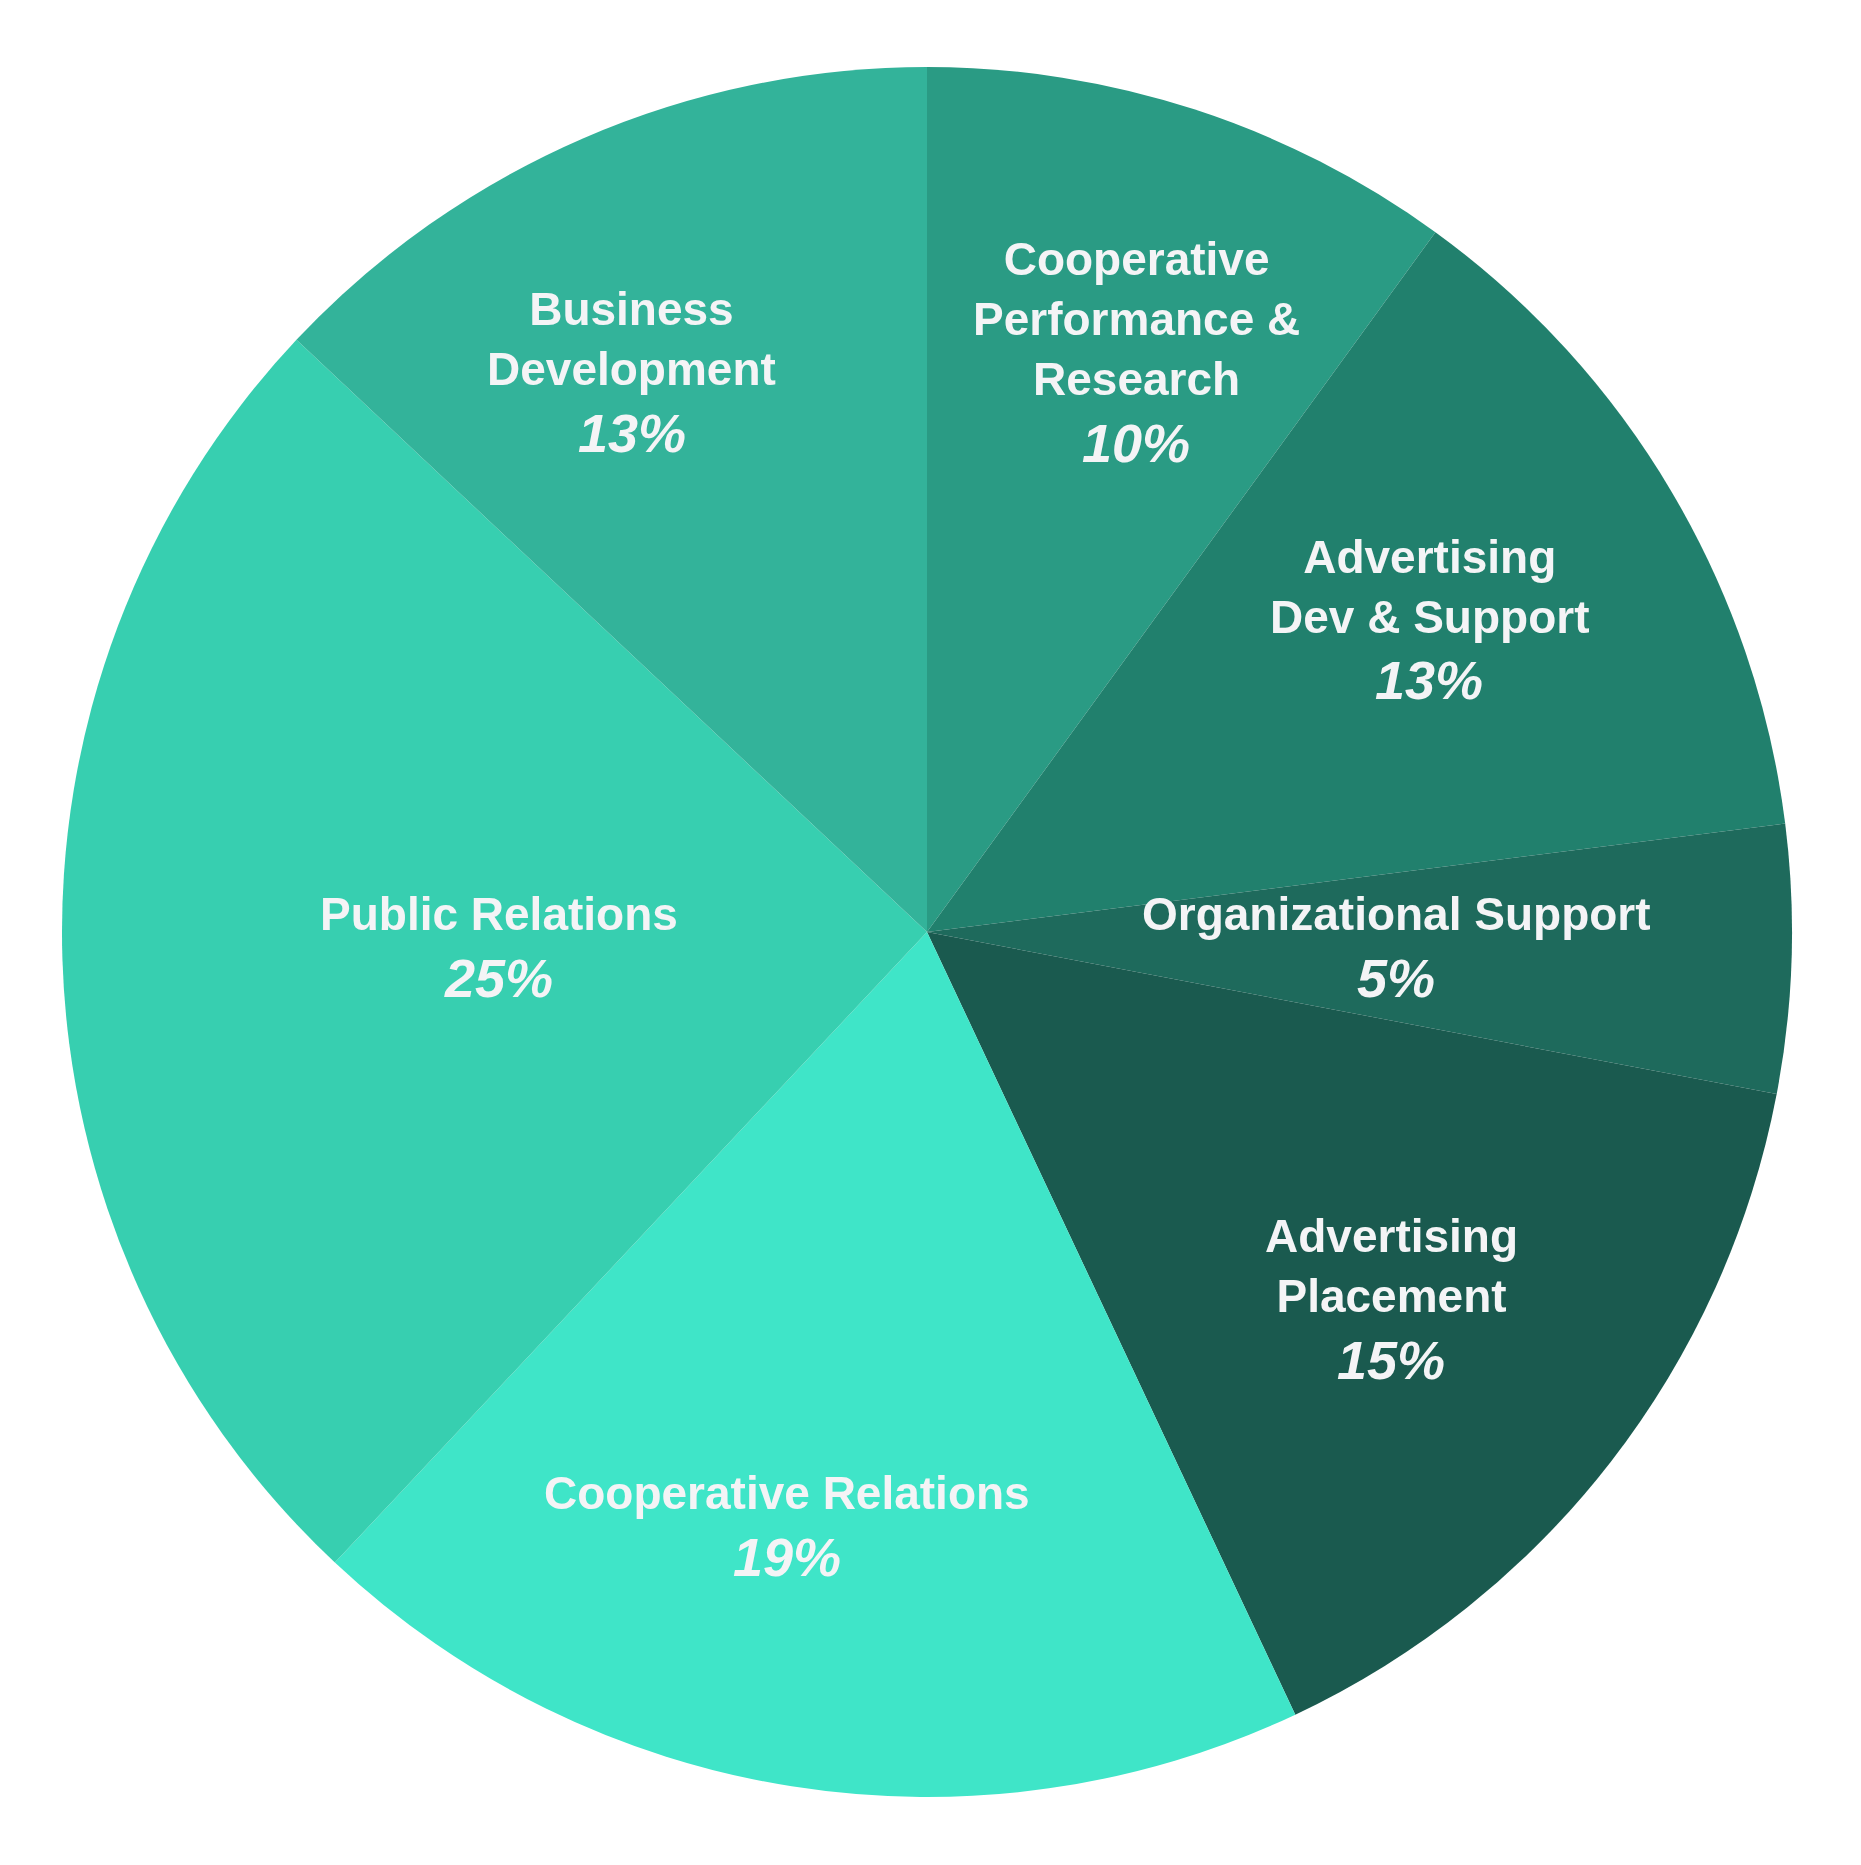 The height and width of the screenshot is (1865, 1861). Describe the element at coordinates (631, 339) in the screenshot. I see `slice-label: Business Development` at that location.